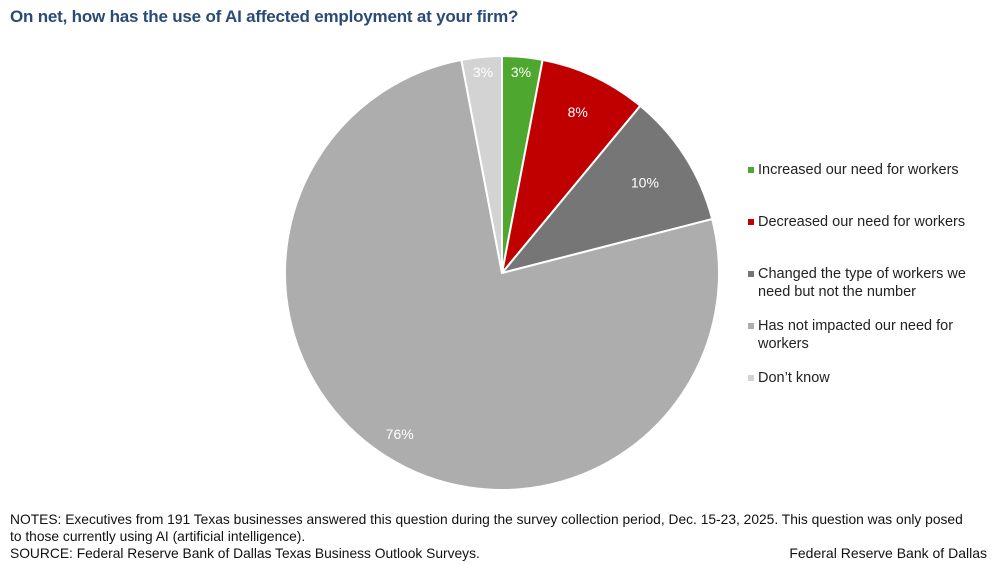 Image resolution: width=997 pixels, height=565 pixels. What do you see at coordinates (794, 378) in the screenshot?
I see `legend-label: Don’t know` at bounding box center [794, 378].